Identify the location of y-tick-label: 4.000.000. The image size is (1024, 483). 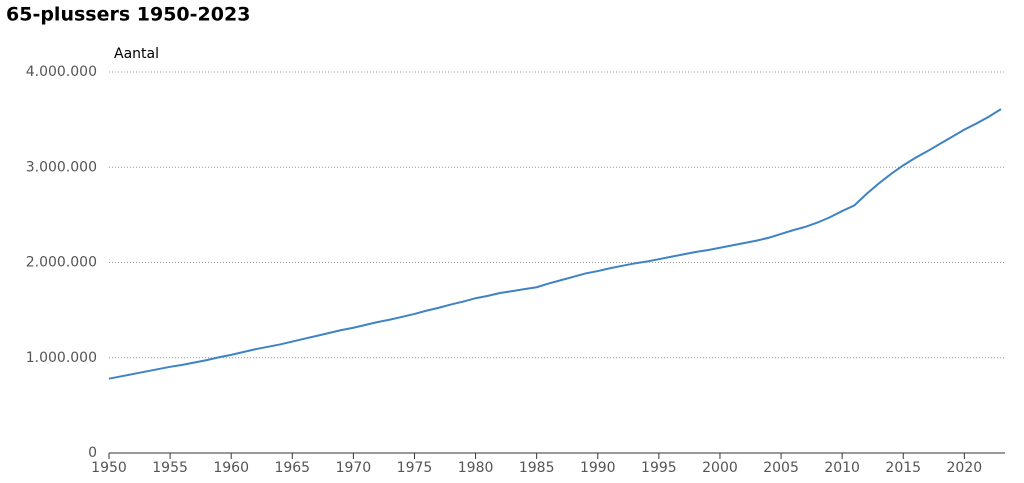
(61, 72).